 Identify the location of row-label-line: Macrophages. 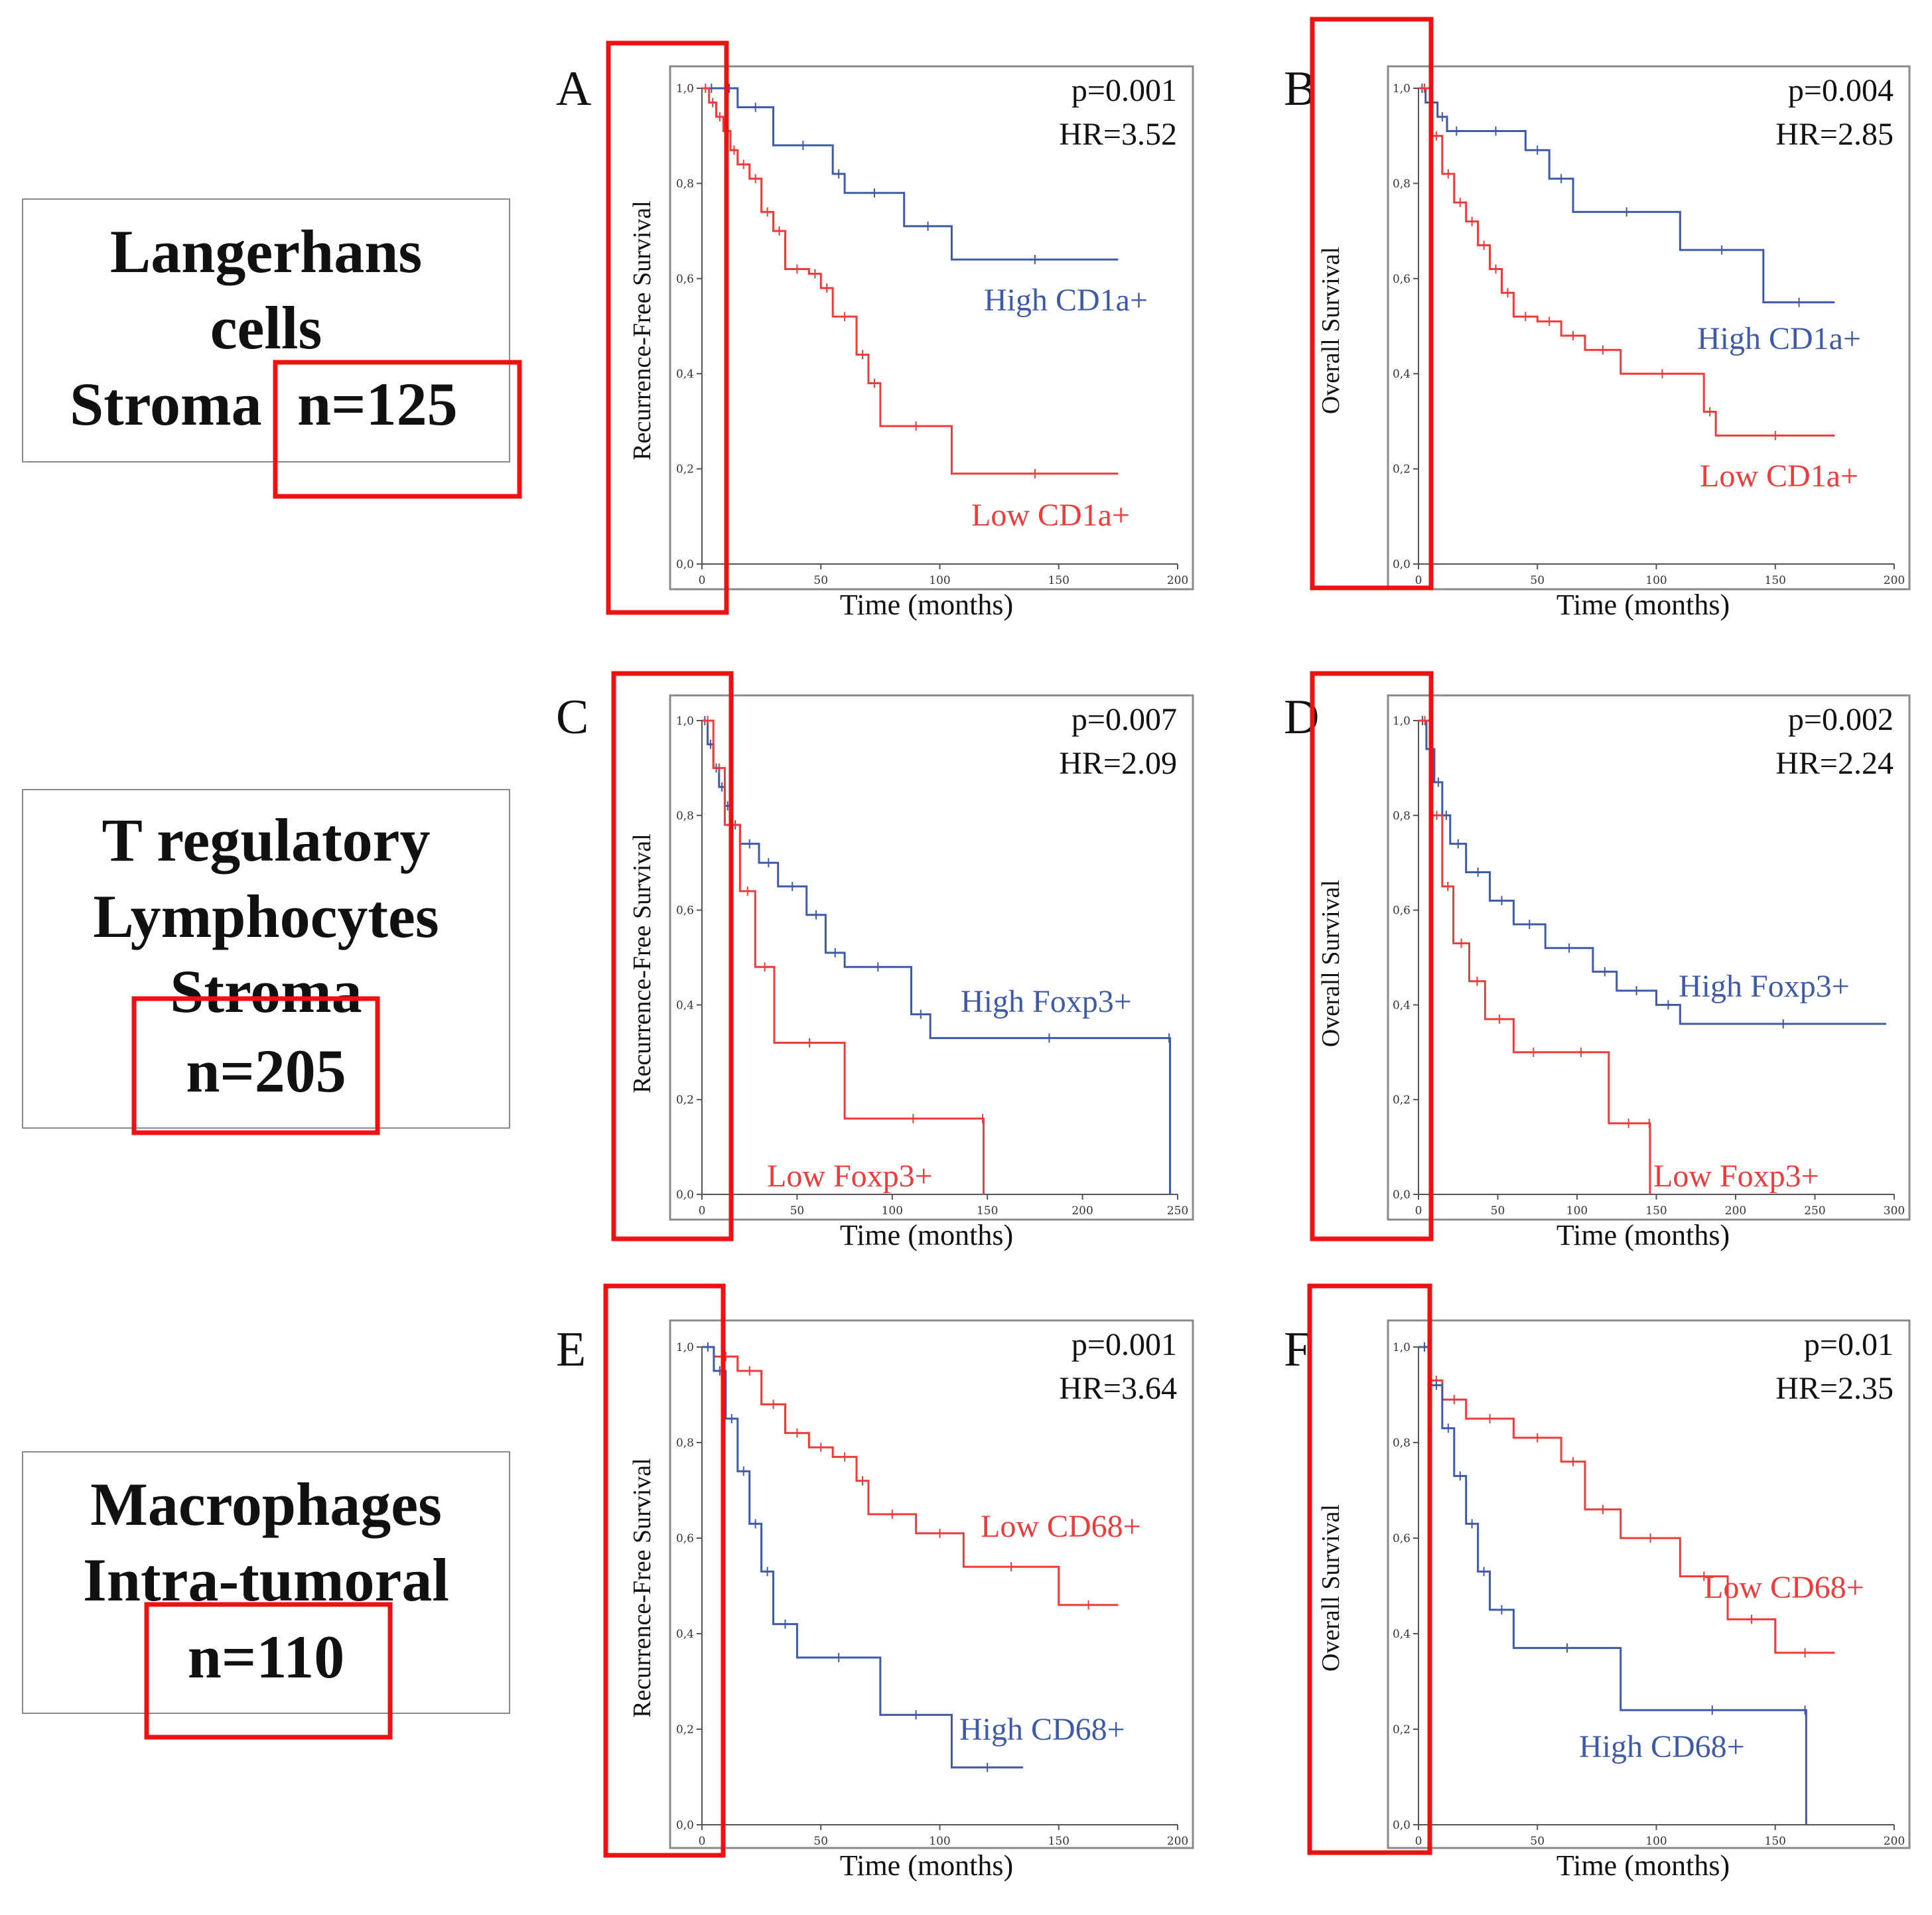
(266, 1504).